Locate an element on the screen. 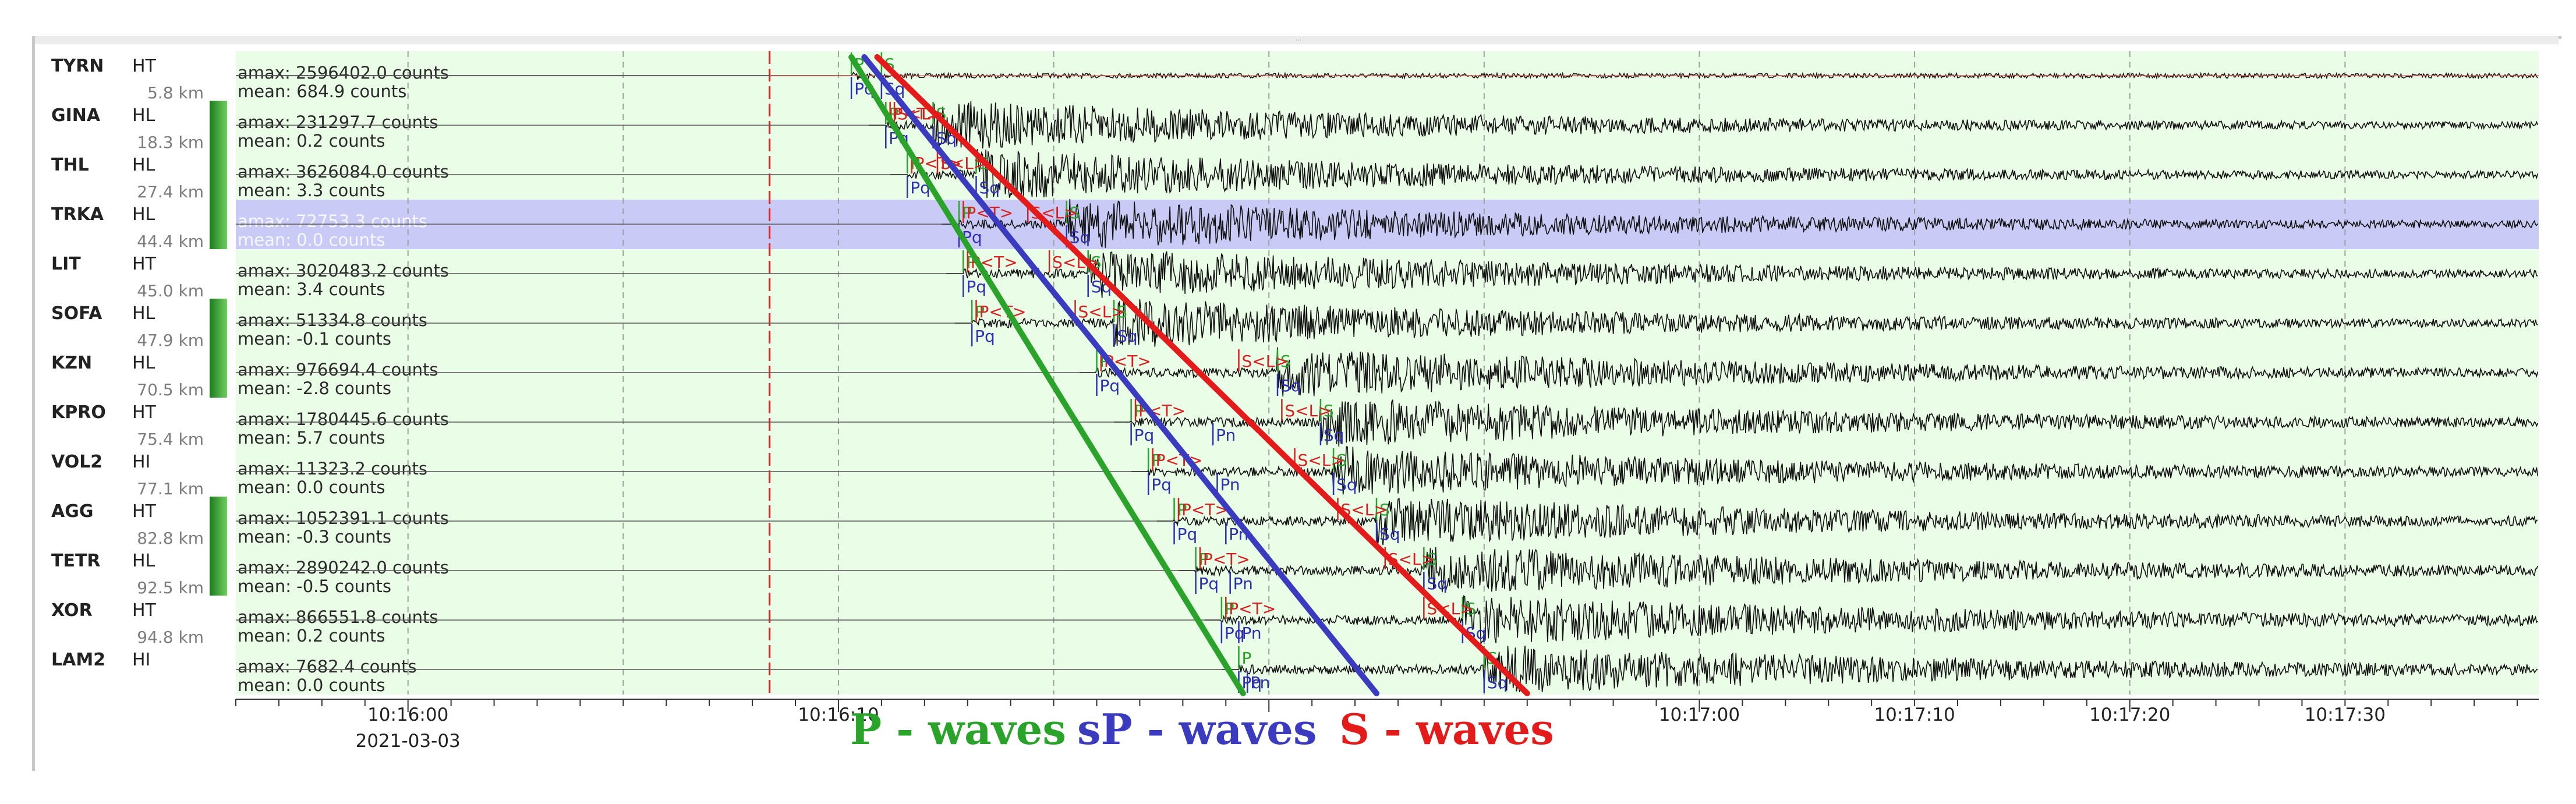  station-label-tyrn: TYRN HT 5.8 km is located at coordinates (135, 76).